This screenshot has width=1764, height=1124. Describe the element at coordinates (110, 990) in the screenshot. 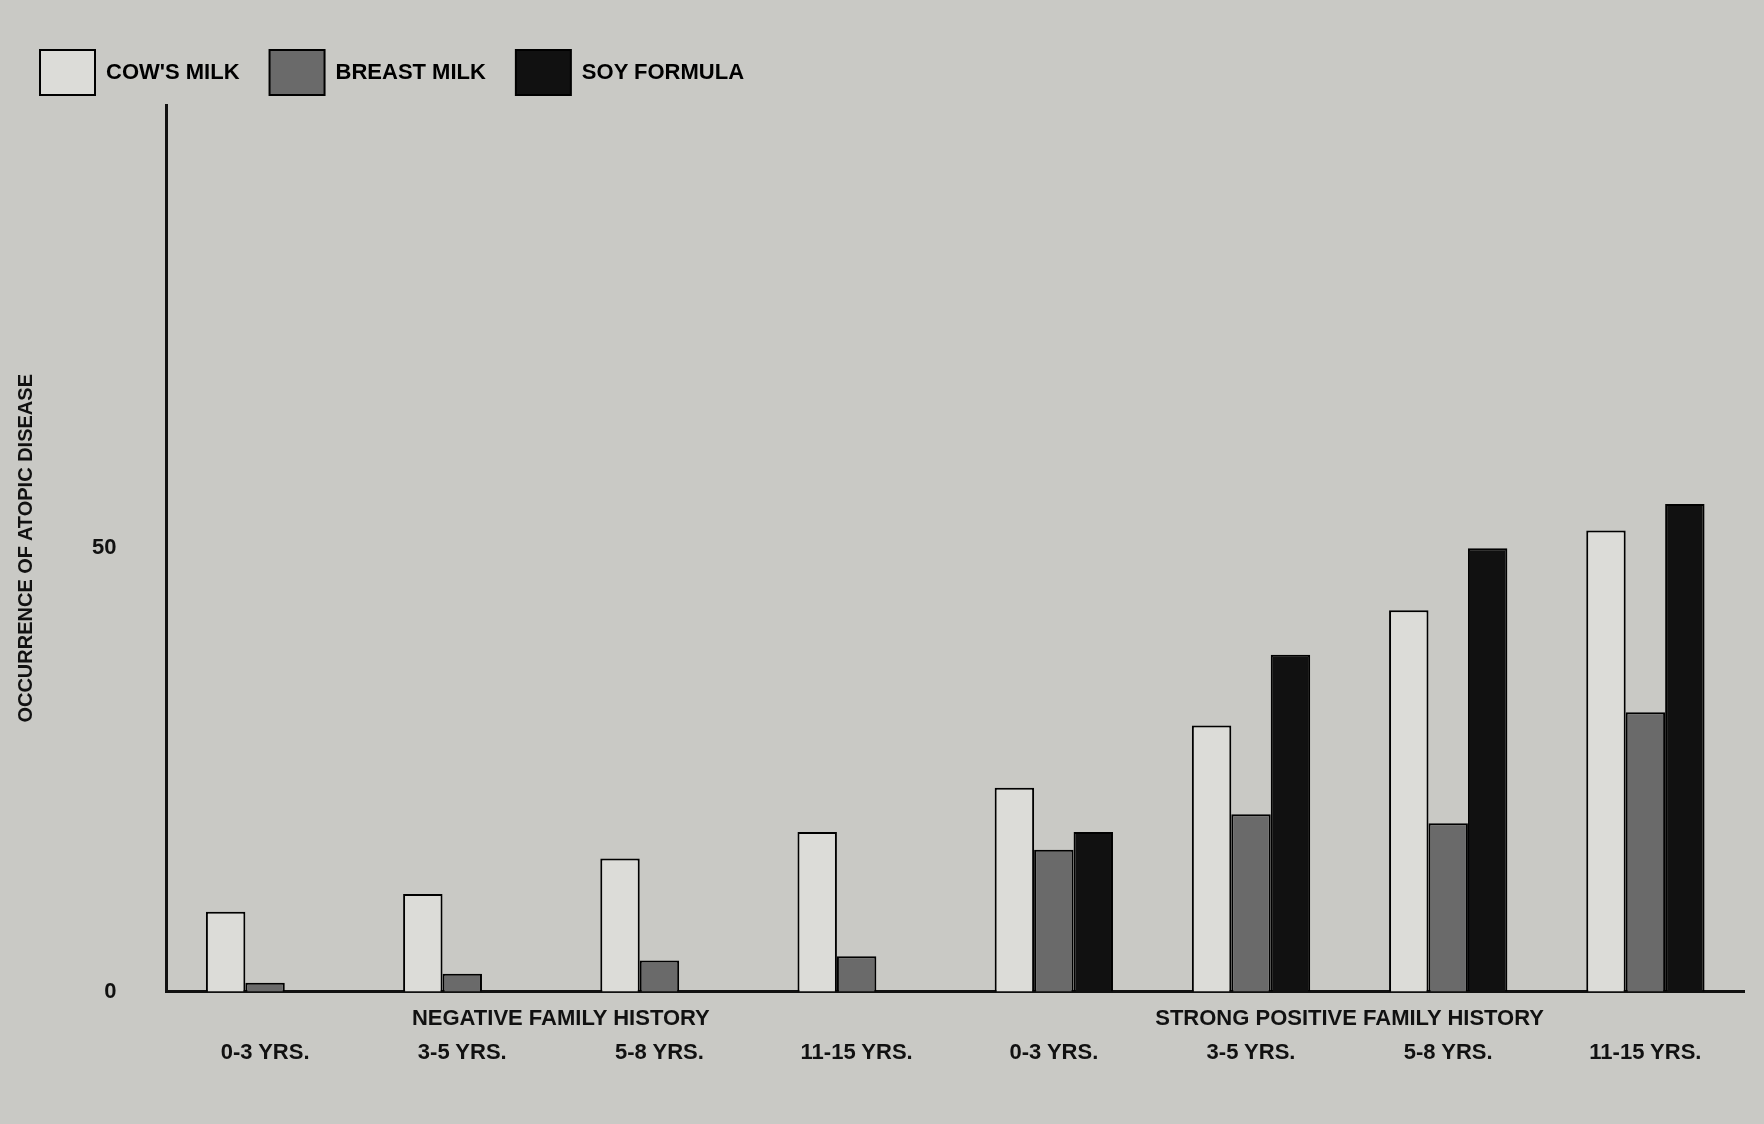

I see `y-tick-label: 0` at that location.